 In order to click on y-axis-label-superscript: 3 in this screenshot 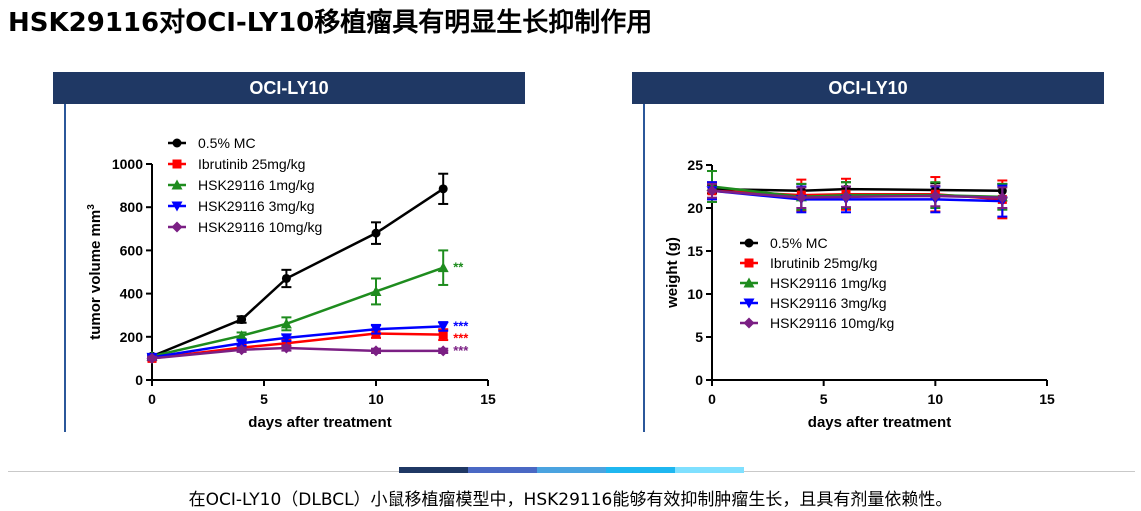, I will do `click(91, 207)`.